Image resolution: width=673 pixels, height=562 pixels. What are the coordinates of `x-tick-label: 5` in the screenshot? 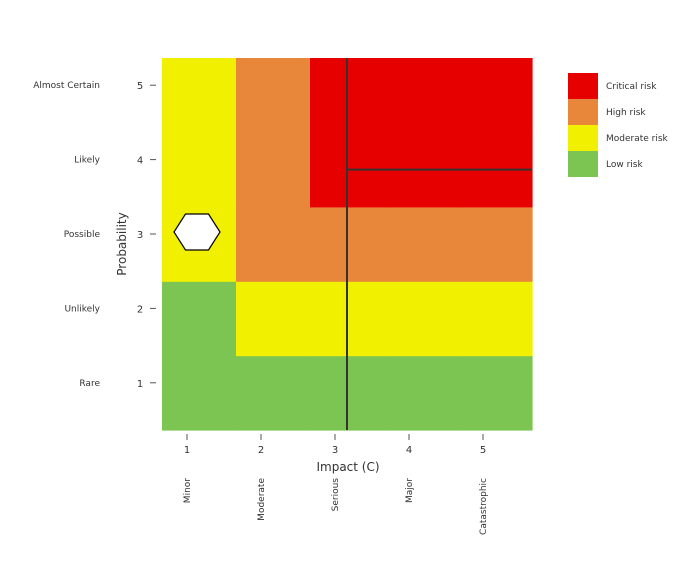 It's located at (483, 450).